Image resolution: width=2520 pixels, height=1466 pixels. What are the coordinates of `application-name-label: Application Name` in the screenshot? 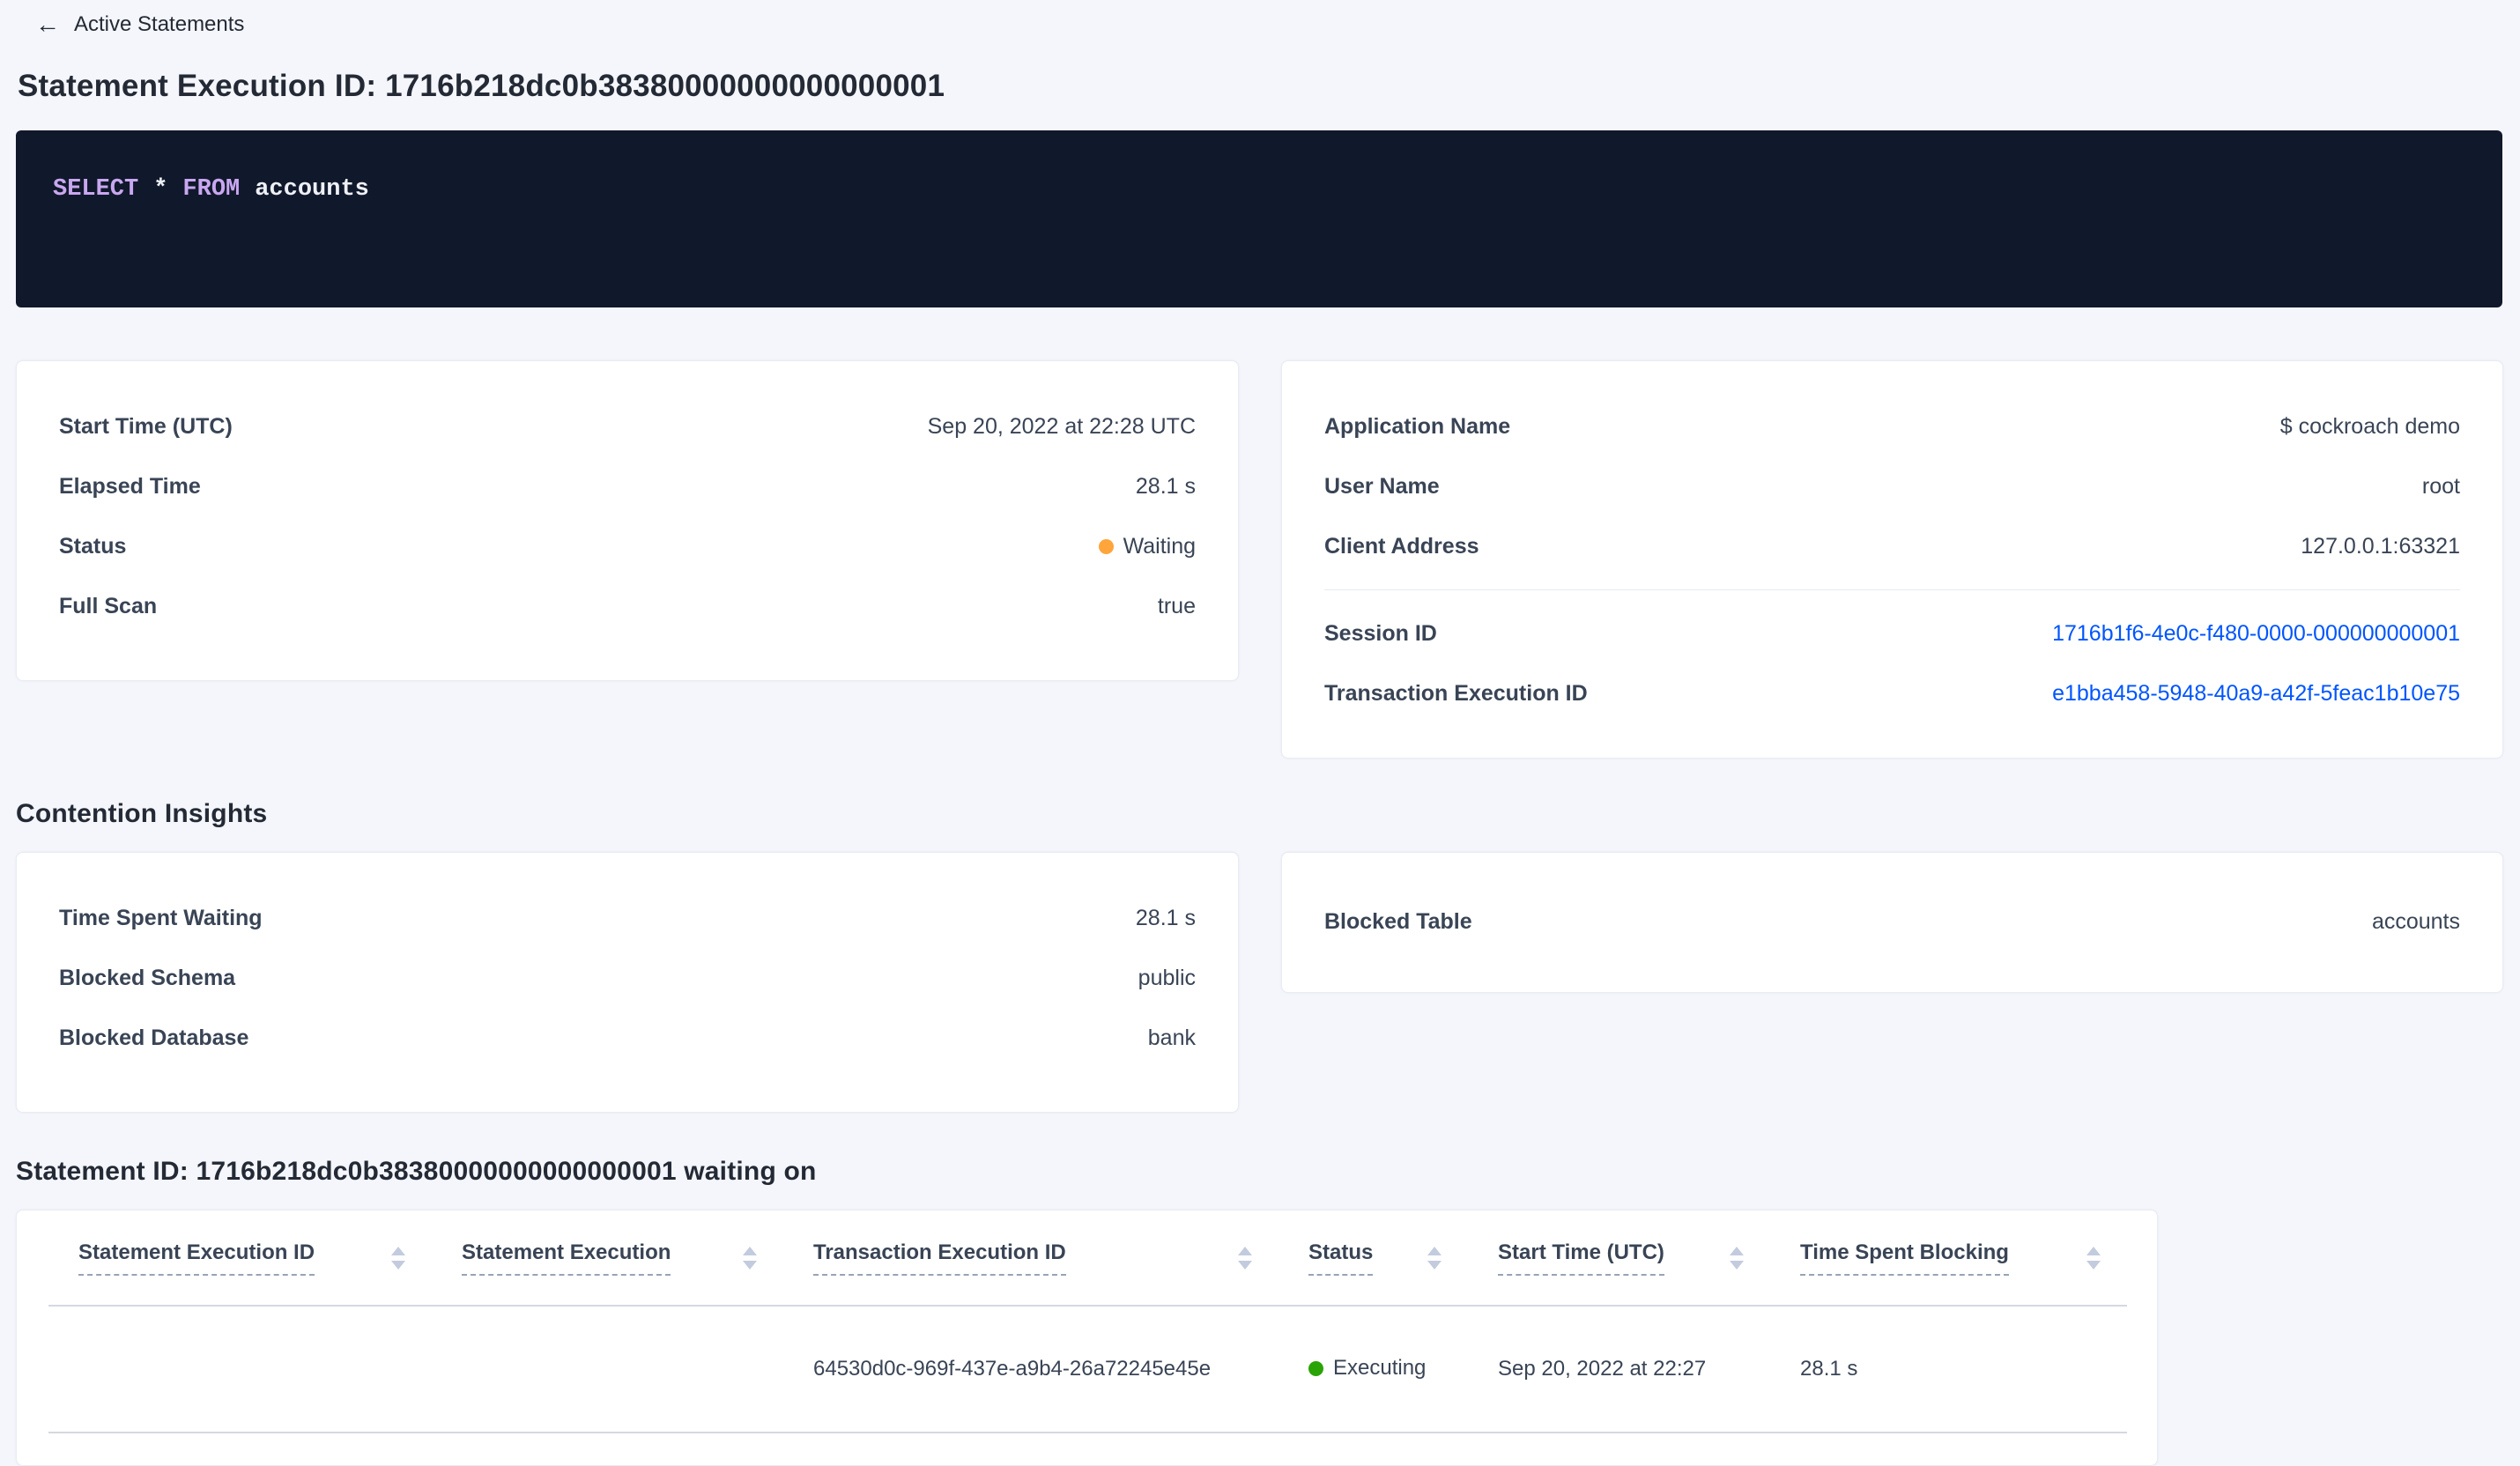 It's located at (1417, 426).